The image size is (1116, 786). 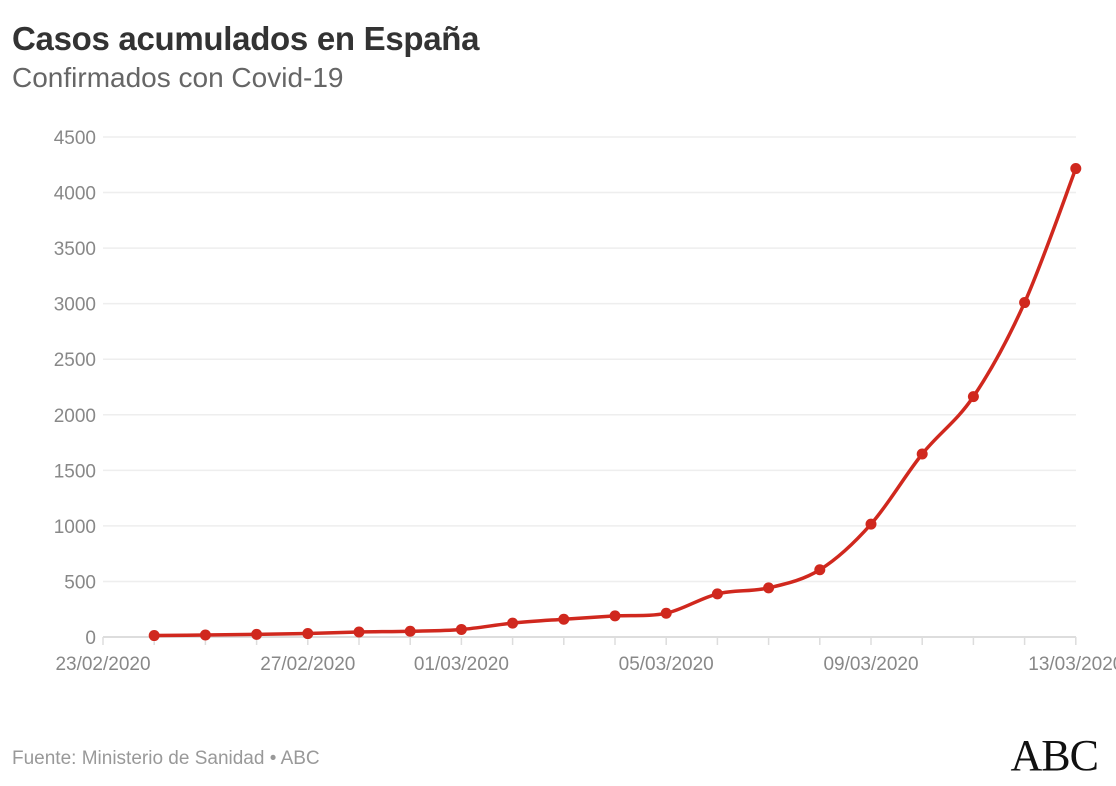 What do you see at coordinates (666, 664) in the screenshot?
I see `x-tick-label: 05/03/2020` at bounding box center [666, 664].